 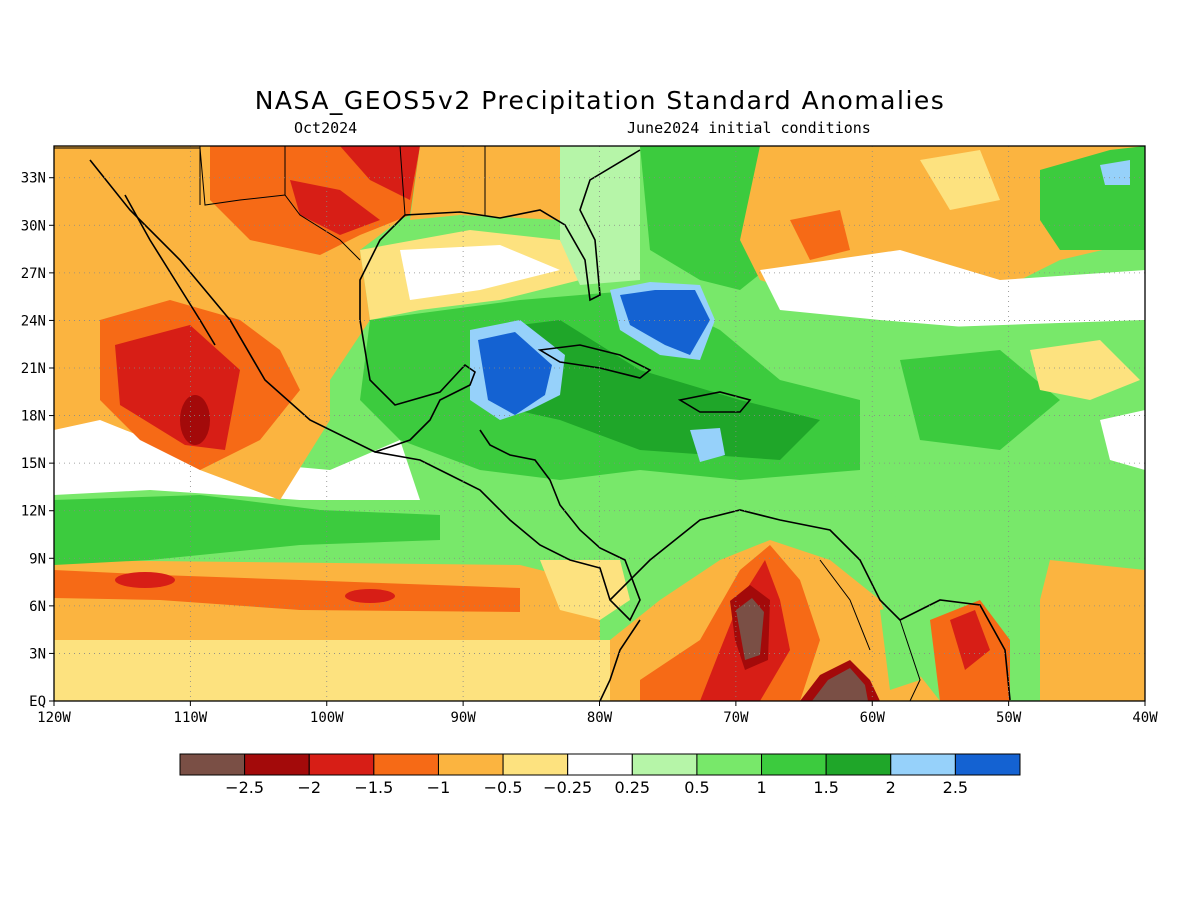 I want to click on field-sw-us-dry, so click(x=129, y=175).